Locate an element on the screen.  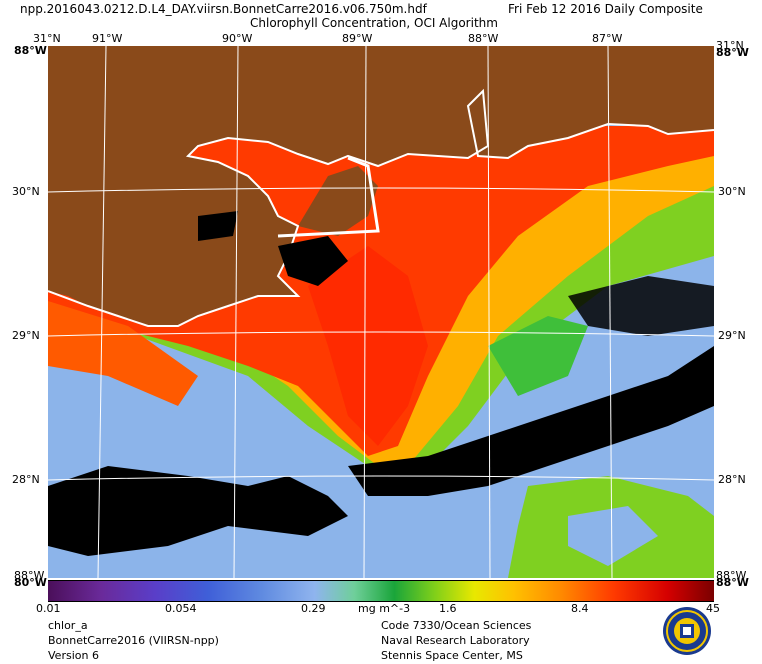
colorbar is located at coordinates (381, 591).